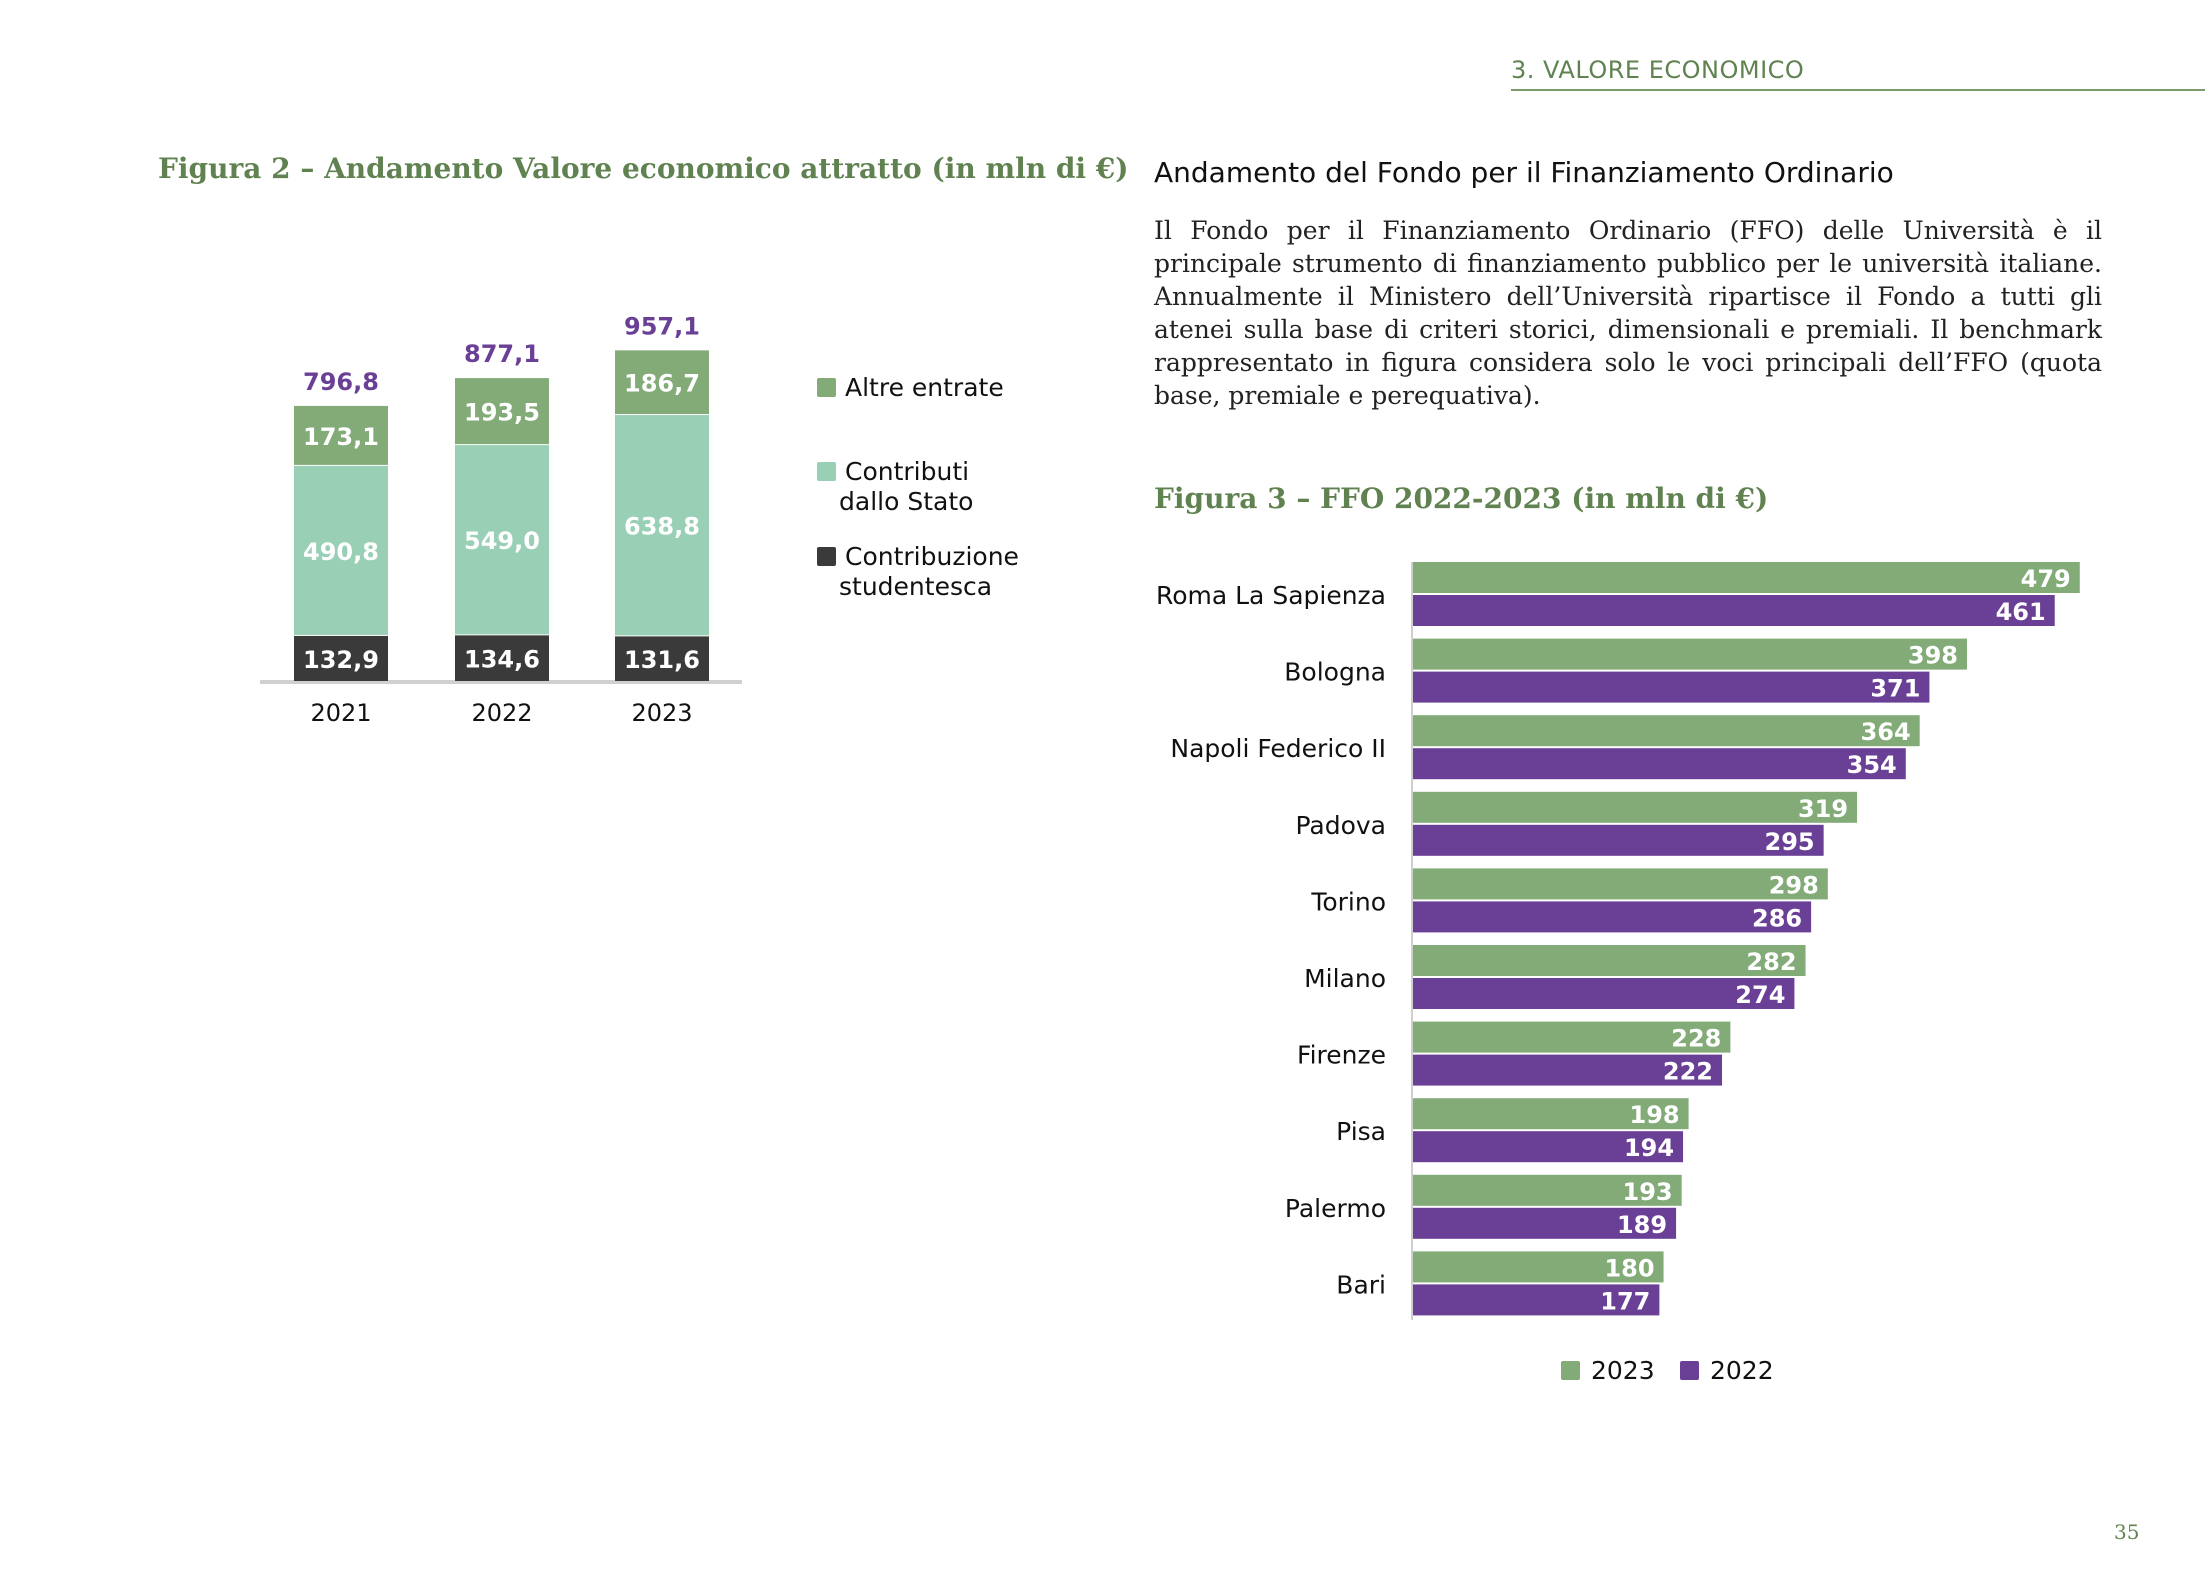  I want to click on legend-label: Contribuzione, so click(932, 556).